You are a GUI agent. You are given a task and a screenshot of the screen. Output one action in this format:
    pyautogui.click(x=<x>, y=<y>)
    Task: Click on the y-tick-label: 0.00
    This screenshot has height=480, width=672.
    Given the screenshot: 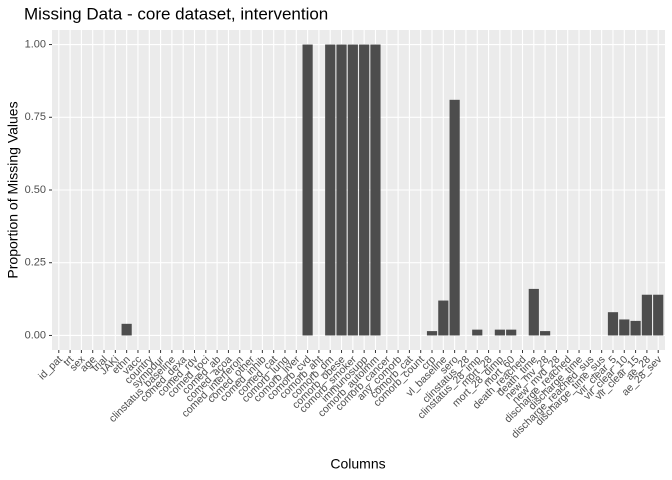 What is the action you would take?
    pyautogui.click(x=35, y=335)
    